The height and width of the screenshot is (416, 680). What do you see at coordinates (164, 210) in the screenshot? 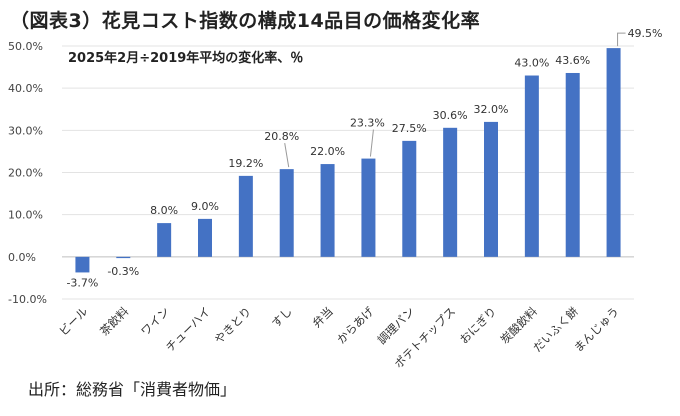
I see `data-label: 8.0%` at bounding box center [164, 210].